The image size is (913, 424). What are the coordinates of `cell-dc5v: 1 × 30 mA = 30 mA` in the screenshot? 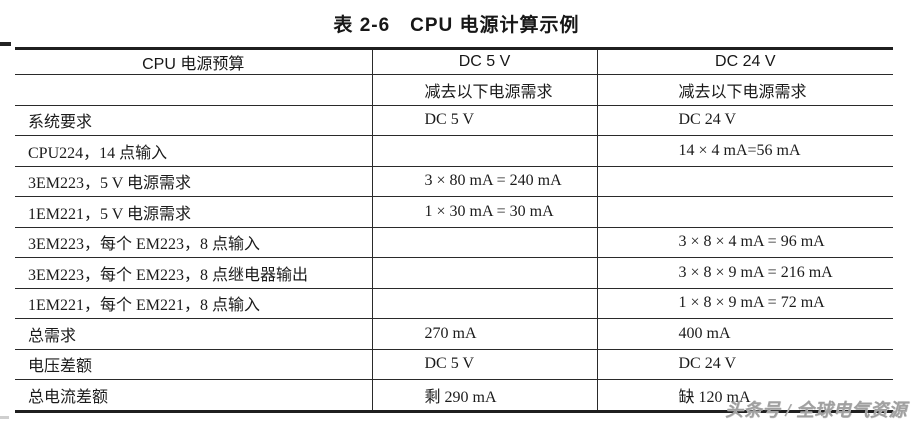 It's located at (484, 212).